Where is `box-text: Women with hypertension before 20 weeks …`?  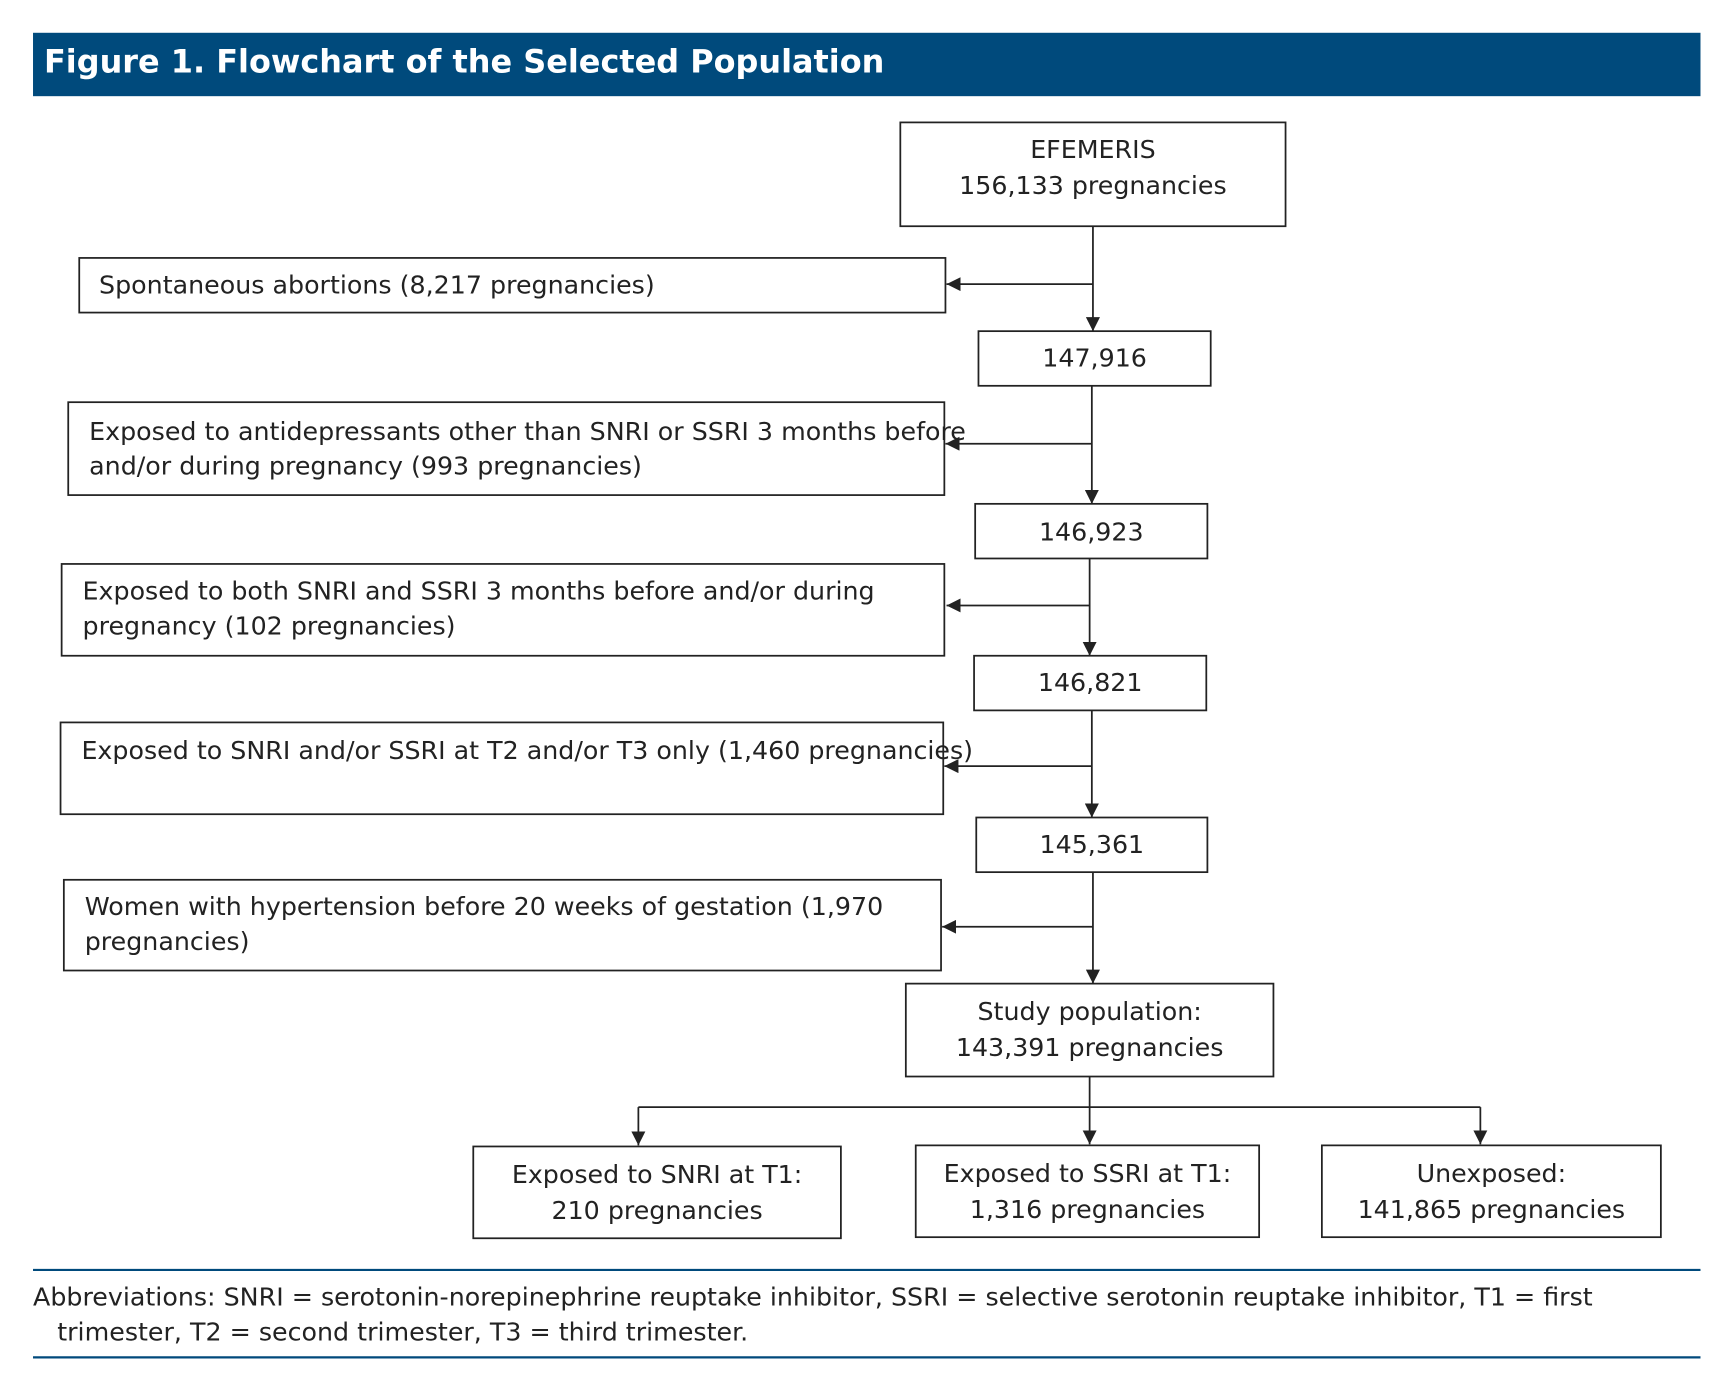
box-text: Women with hypertension before 20 weeks … is located at coordinates (484, 906).